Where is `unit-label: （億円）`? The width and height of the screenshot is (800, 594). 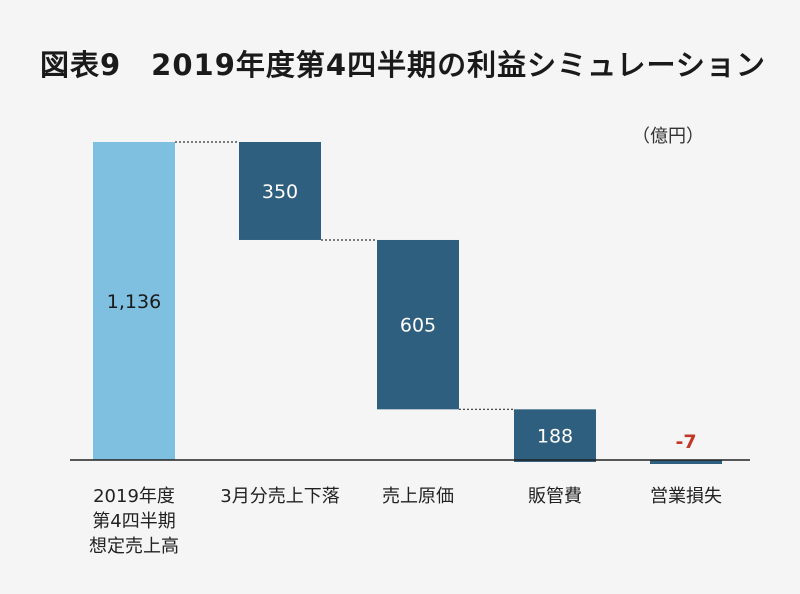
unit-label: （億円） is located at coordinates (668, 136).